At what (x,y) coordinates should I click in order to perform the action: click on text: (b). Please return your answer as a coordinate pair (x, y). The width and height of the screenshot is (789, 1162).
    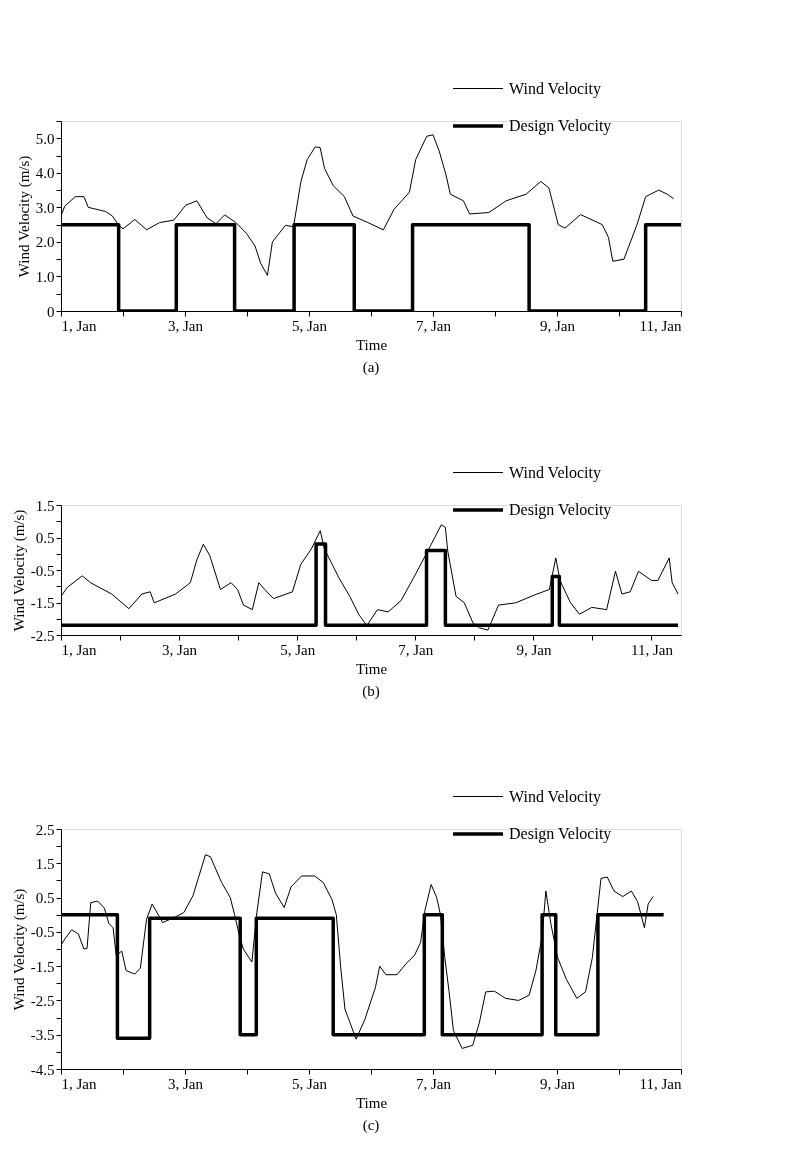
    Looking at the image, I should click on (371, 691).